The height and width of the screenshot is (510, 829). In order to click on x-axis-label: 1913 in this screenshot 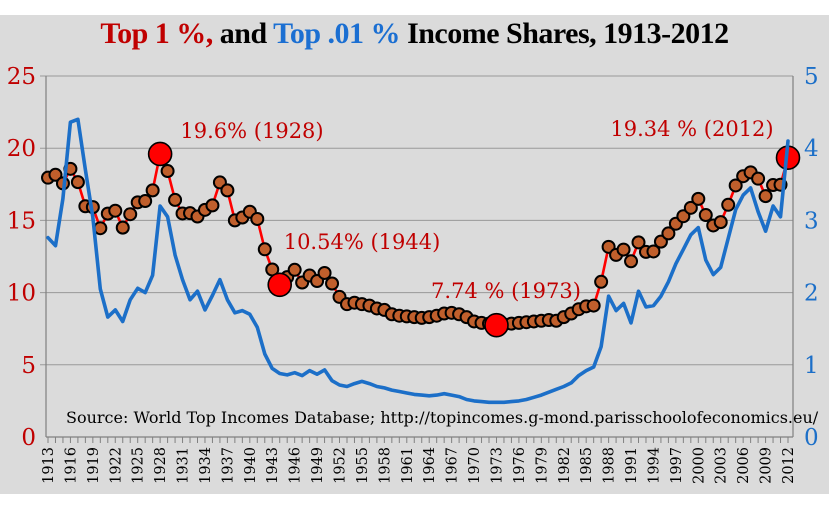, I will do `click(49, 465)`.